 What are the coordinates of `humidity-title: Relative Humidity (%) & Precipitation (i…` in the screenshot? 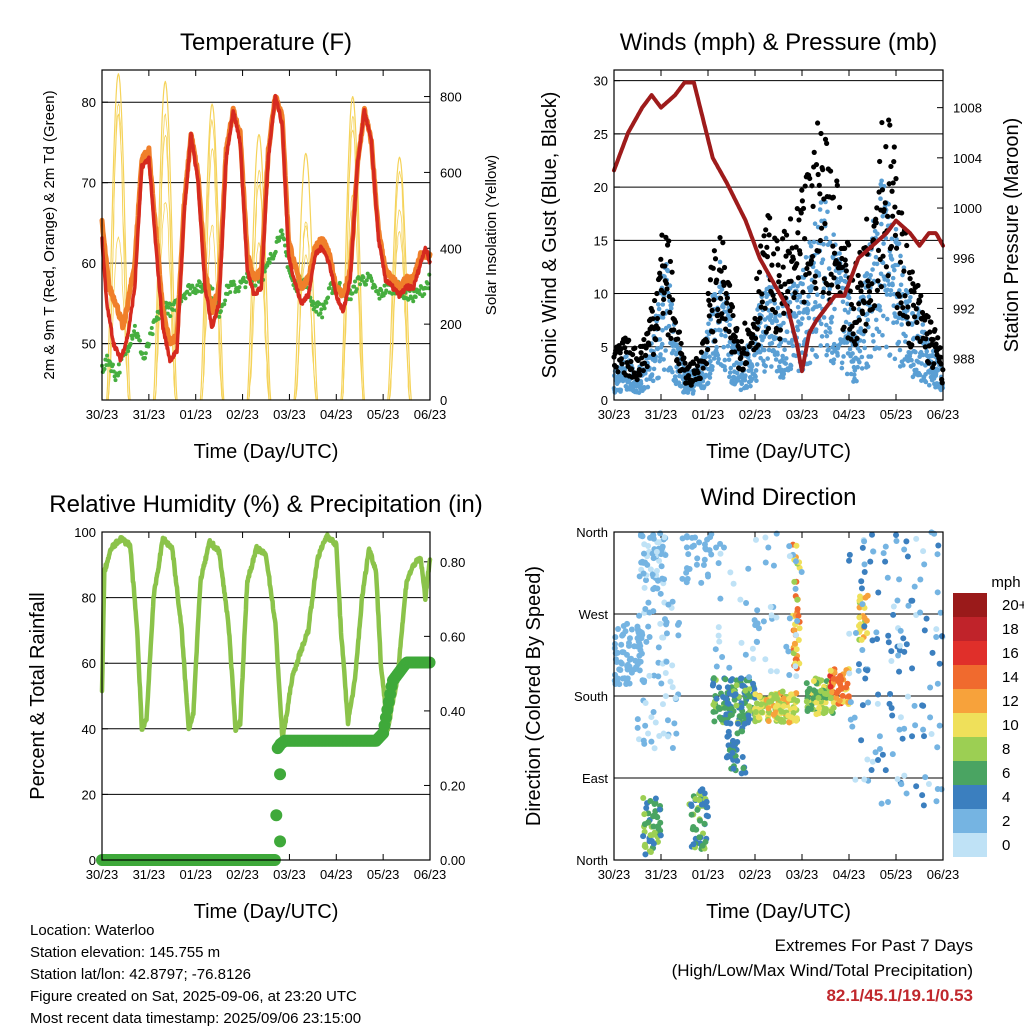 It's located at (265, 504).